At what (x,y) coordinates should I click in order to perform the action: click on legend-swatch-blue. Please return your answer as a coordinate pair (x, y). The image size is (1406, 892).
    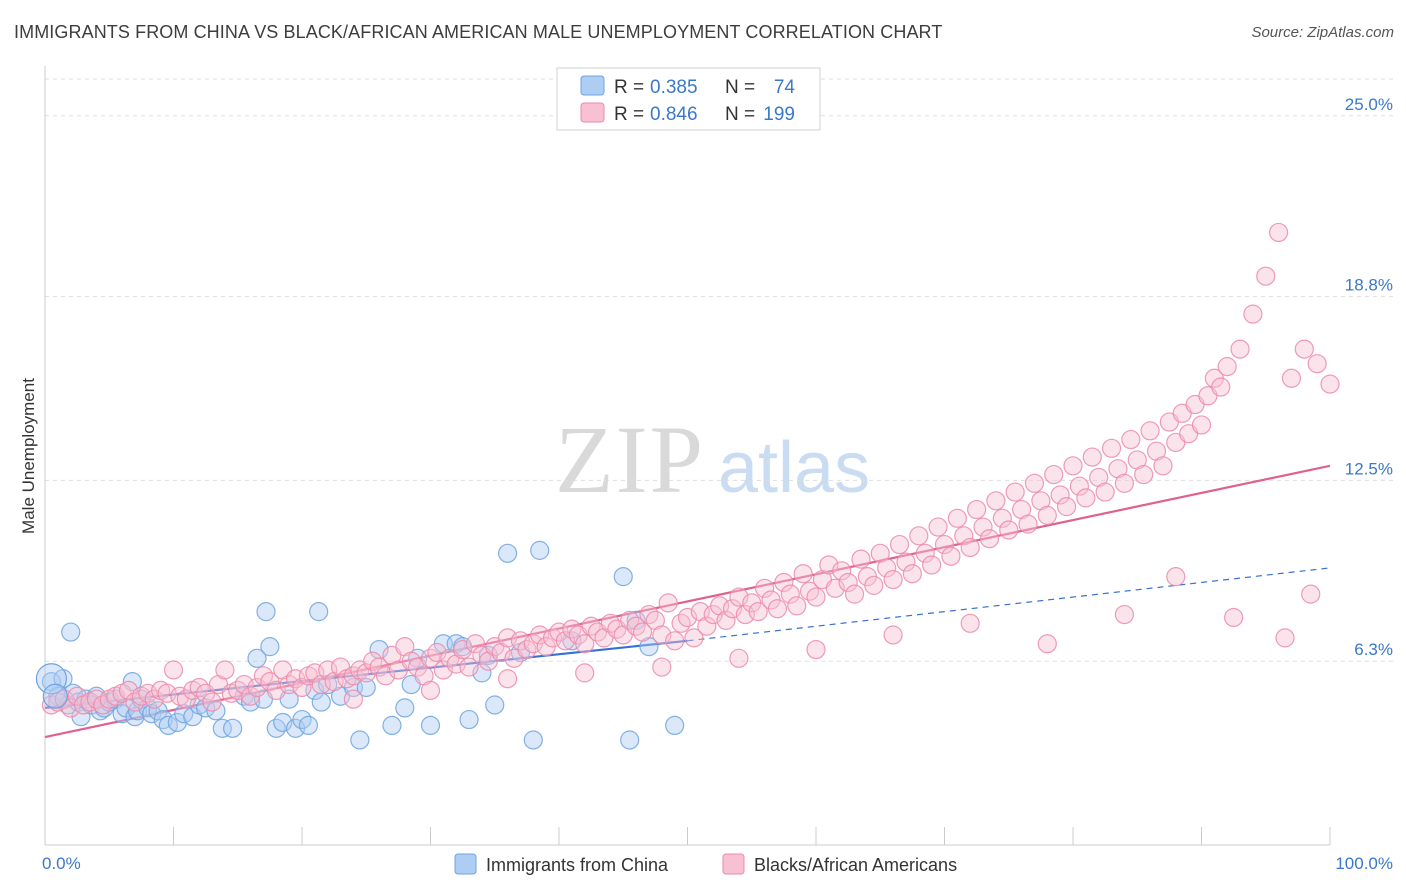
    Looking at the image, I should click on (592, 85).